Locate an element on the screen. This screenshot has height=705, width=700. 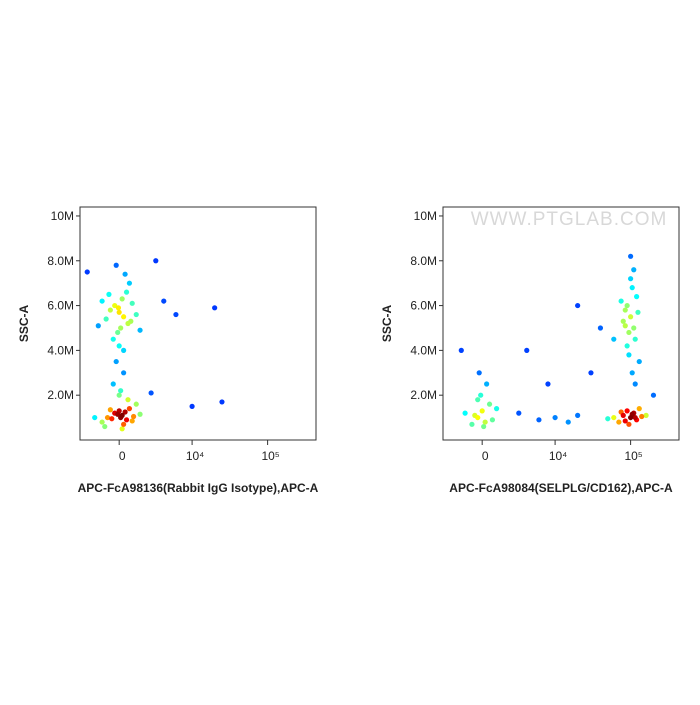
x-tick-label: 10⁵ is located at coordinates (633, 456).